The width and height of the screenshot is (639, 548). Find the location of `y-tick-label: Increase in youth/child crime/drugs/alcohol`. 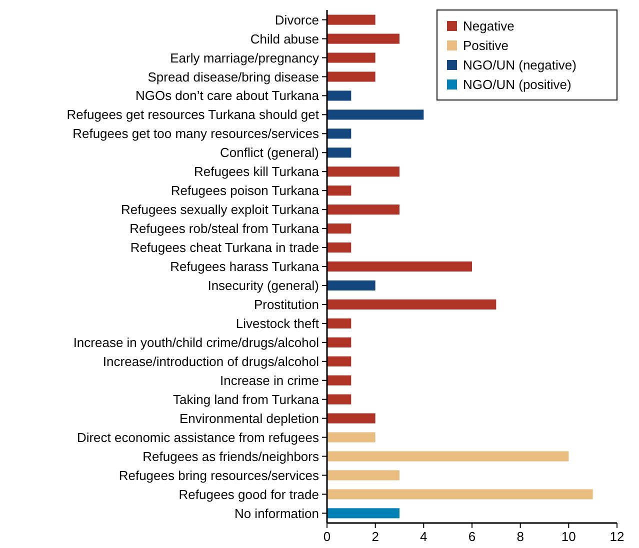

y-tick-label: Increase in youth/child crime/drugs/alcohol is located at coordinates (196, 342).